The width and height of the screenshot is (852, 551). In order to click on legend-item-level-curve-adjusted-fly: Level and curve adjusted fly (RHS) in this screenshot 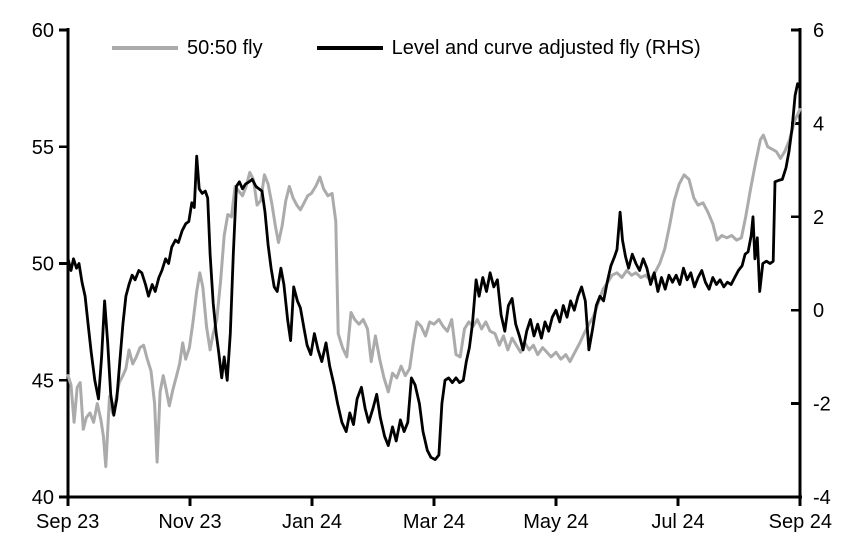, I will do `click(508, 48)`.